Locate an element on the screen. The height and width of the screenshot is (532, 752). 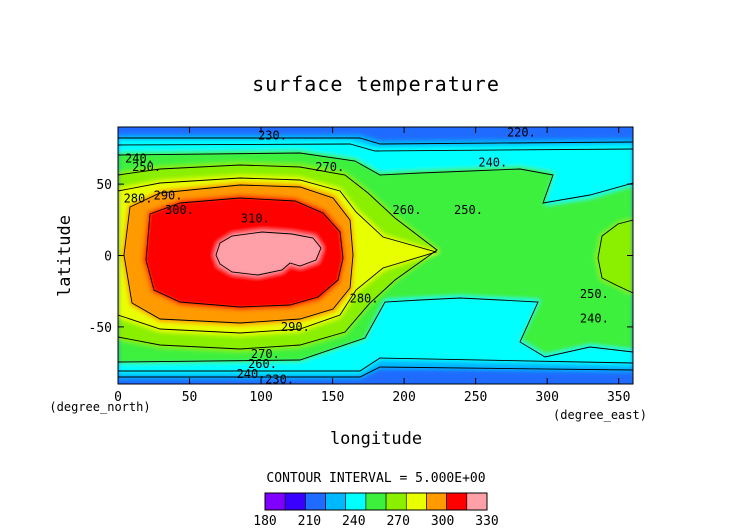
x-tick-label: 250 is located at coordinates (475, 397).